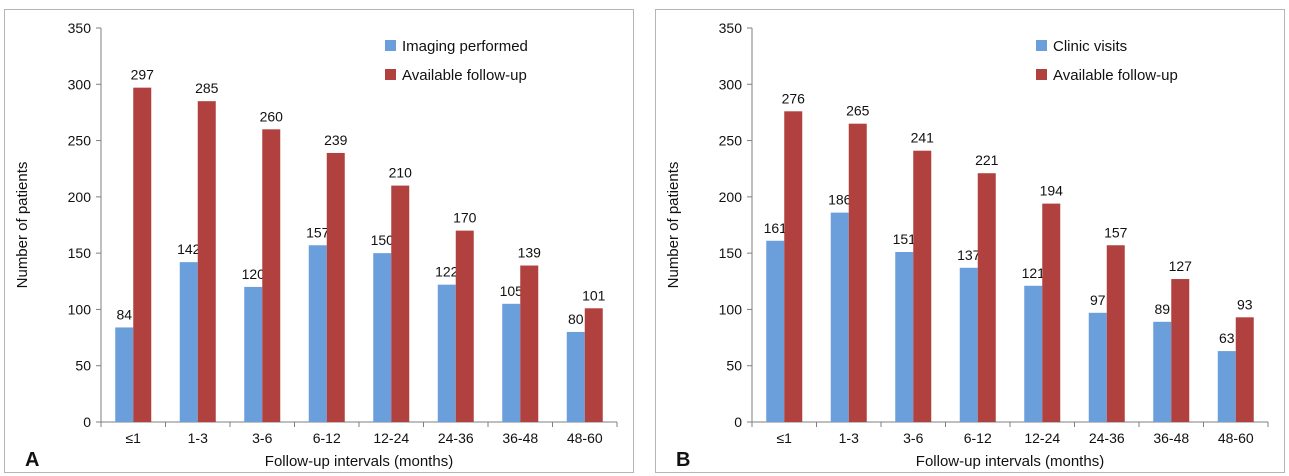  Describe the element at coordinates (776, 228) in the screenshot. I see `data-label-clinic-visits: 161` at that location.